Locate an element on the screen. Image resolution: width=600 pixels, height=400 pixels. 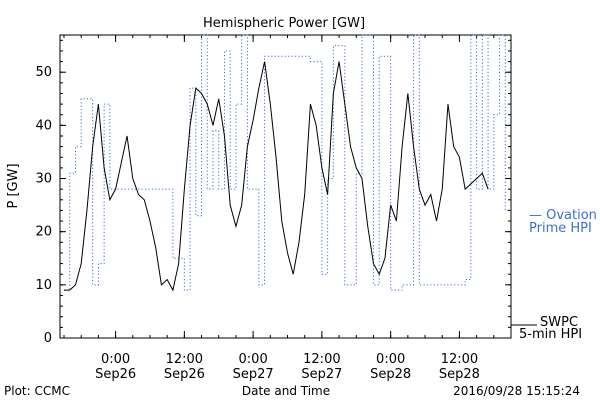
legend-ovation-line2: Prime HPI is located at coordinates (560, 228).